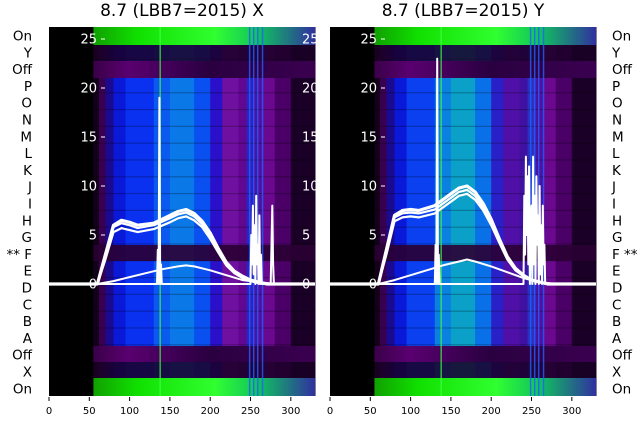 This screenshot has width=640, height=440. What do you see at coordinates (27, 305) in the screenshot?
I see `row-label: C` at bounding box center [27, 305].